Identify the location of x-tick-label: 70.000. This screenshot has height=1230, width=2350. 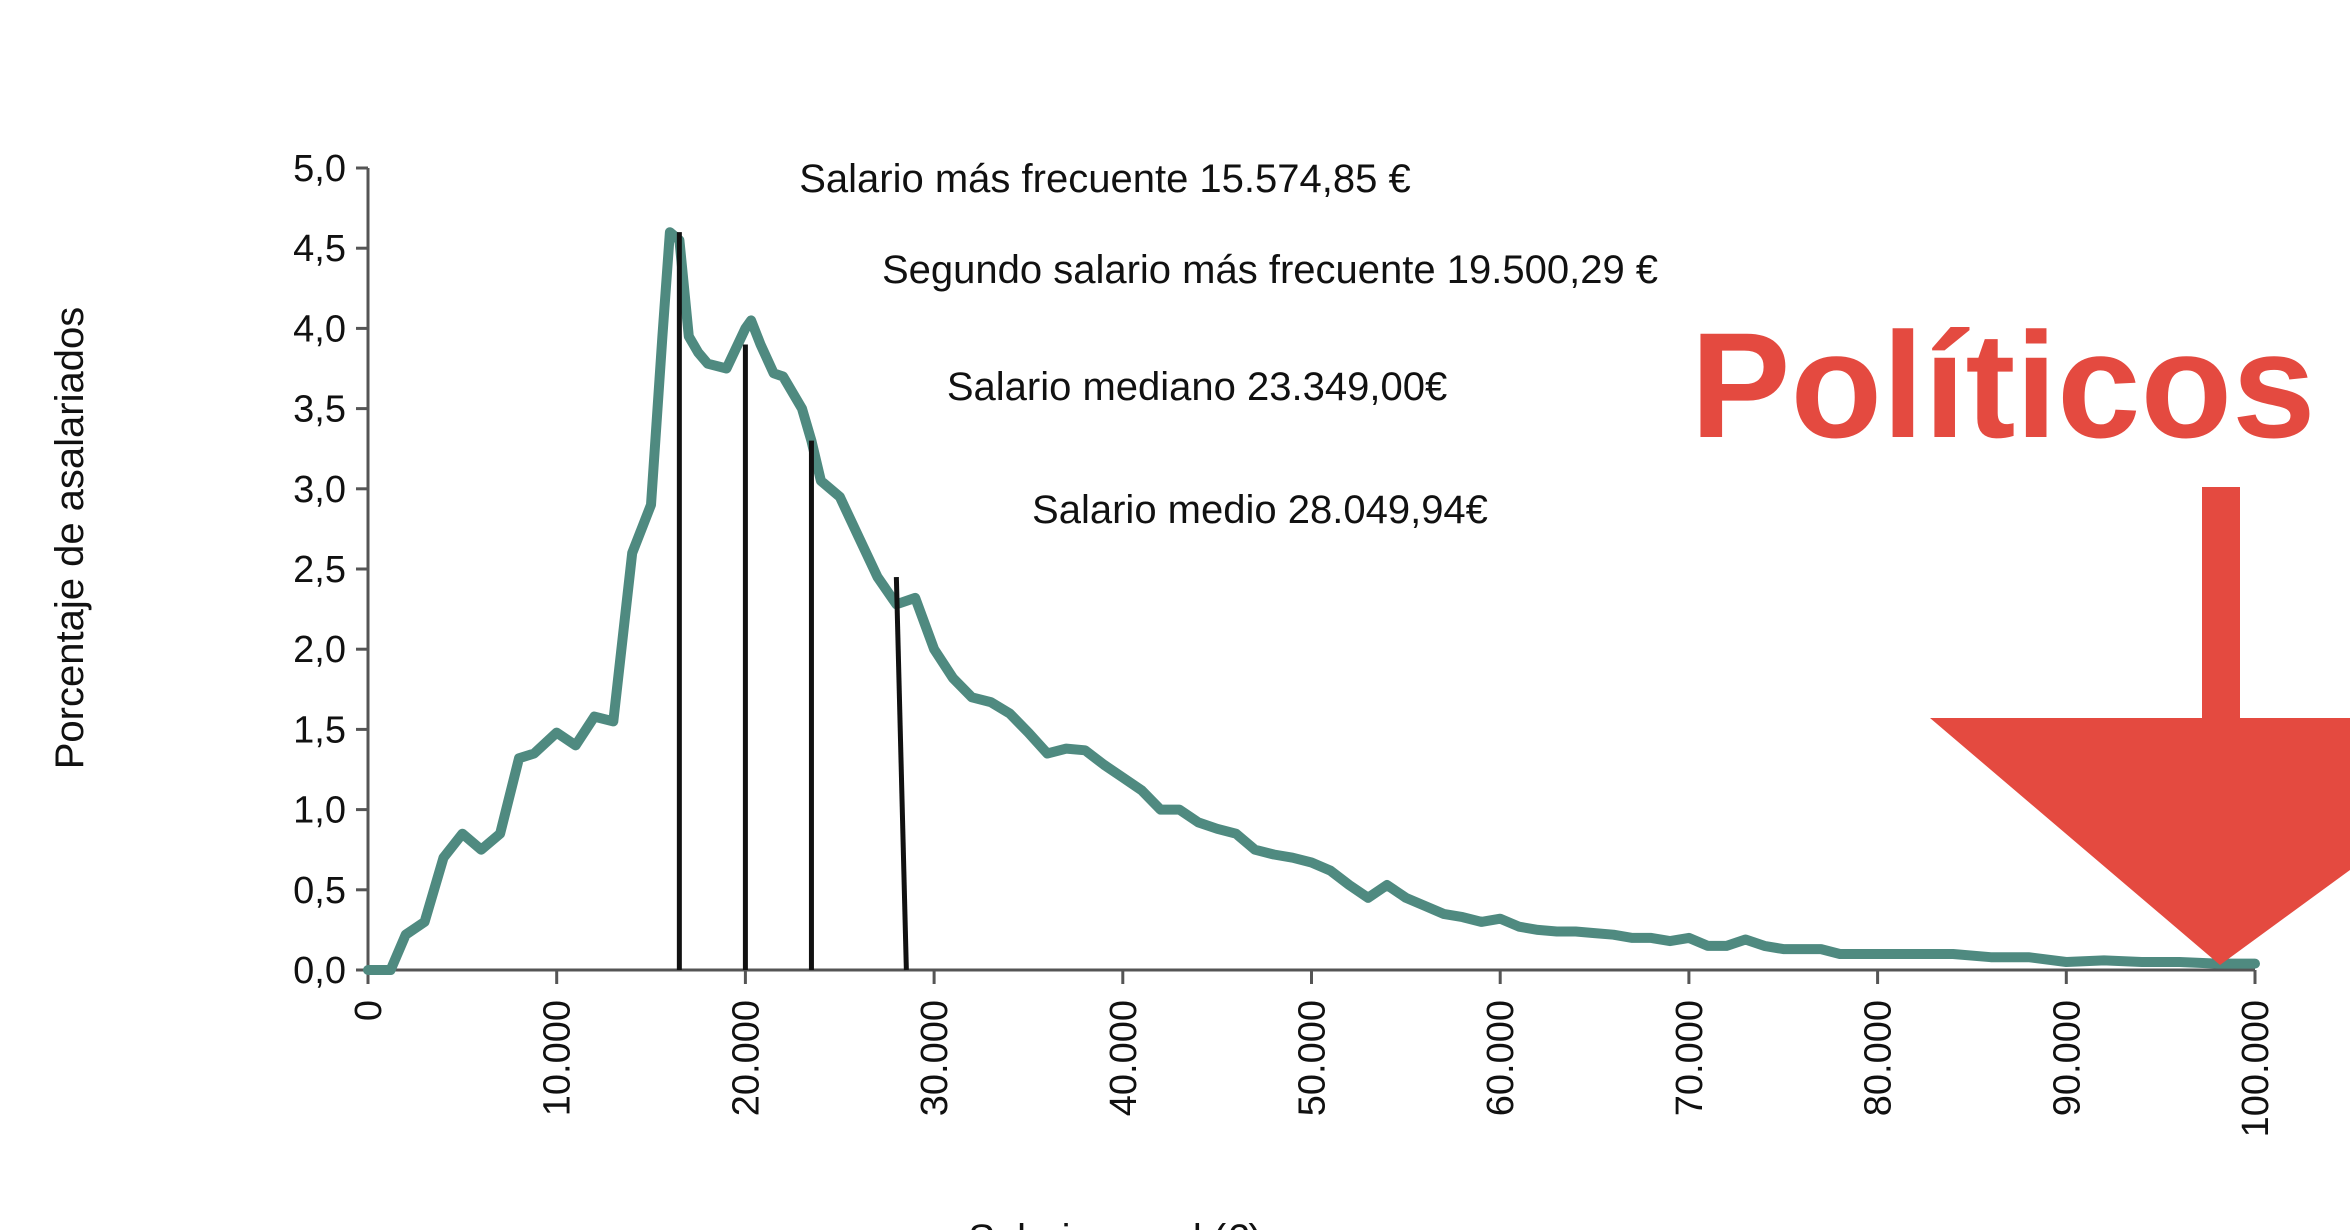
(1690, 1058).